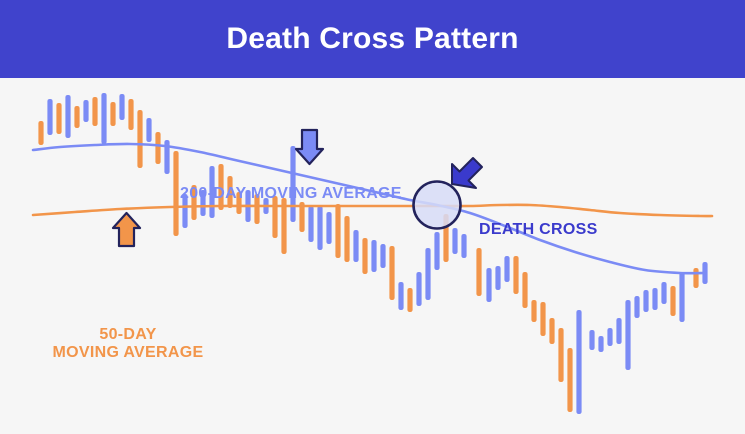 The width and height of the screenshot is (745, 434). I want to click on ma50-annotation-label: 50-DAY MOVING AVERAGE, so click(128, 344).